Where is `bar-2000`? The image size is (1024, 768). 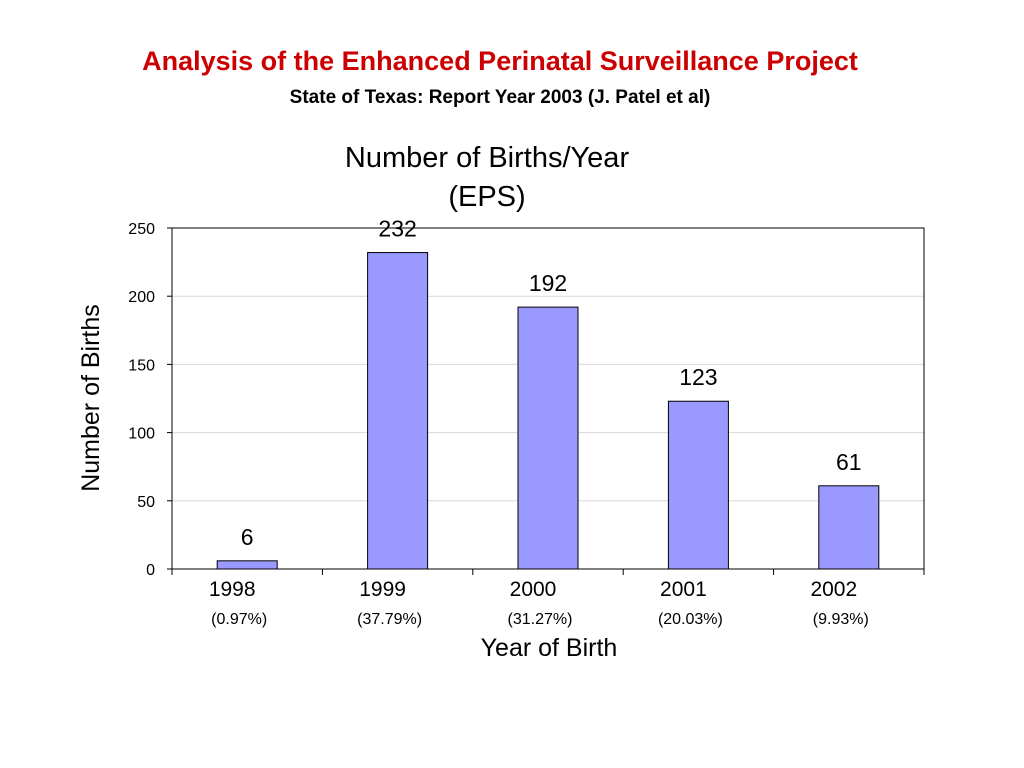 bar-2000 is located at coordinates (548, 438).